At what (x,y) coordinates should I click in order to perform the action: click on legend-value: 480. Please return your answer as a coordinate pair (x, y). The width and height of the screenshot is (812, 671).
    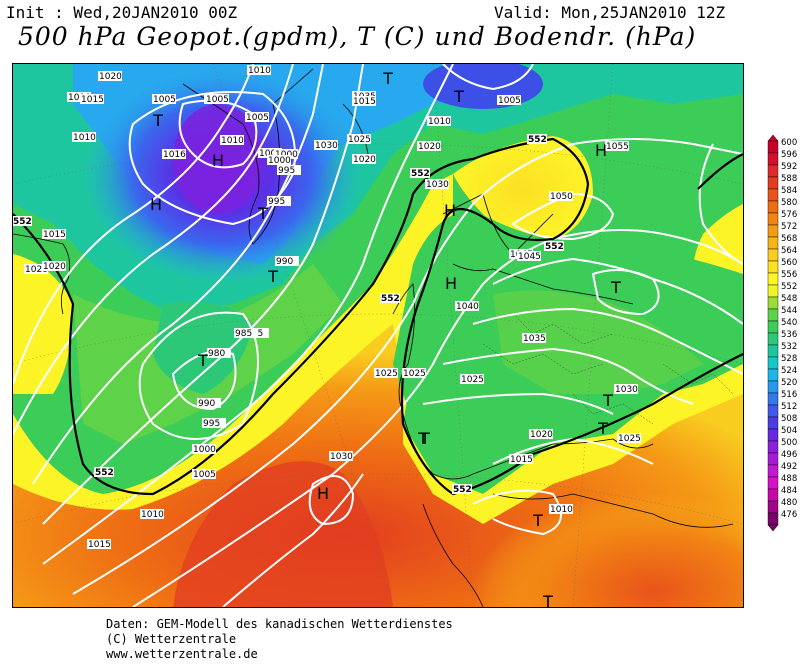
    Looking at the image, I should click on (789, 503).